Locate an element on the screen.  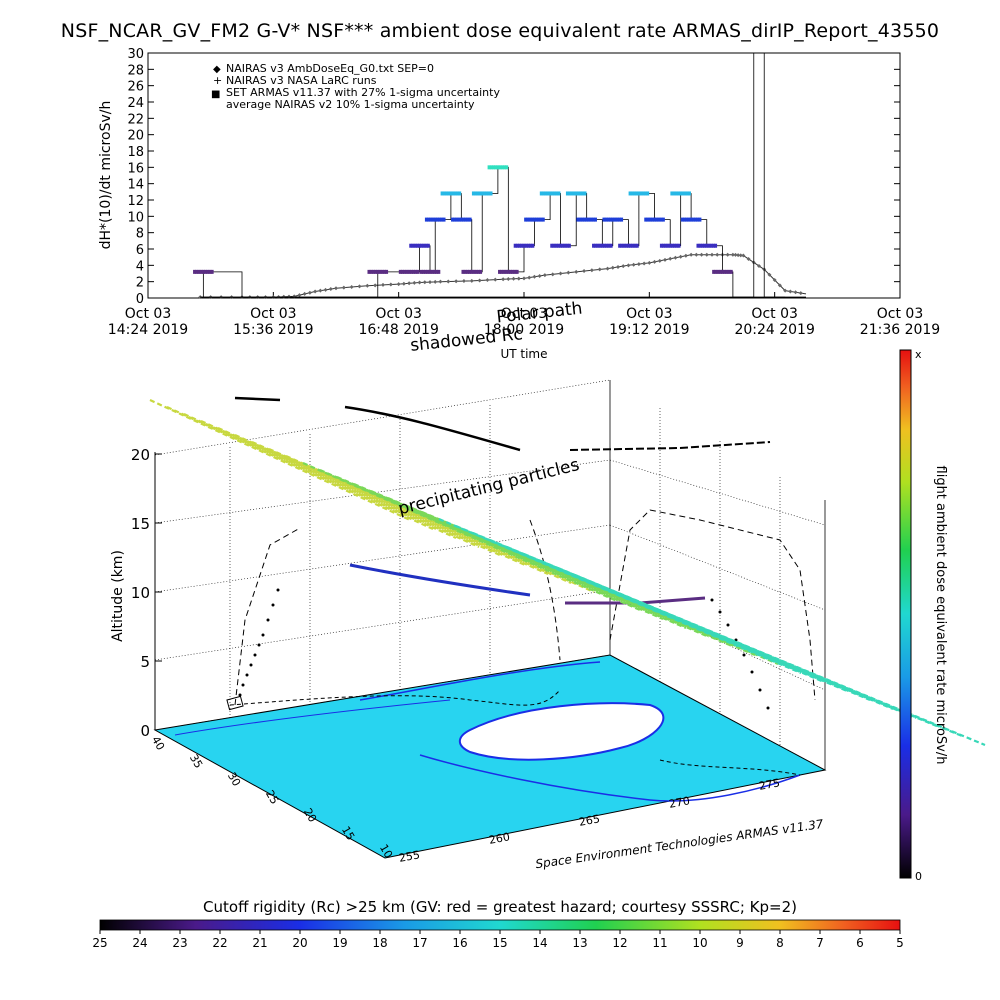
series-nairas-v3 is located at coordinates (502, 276).